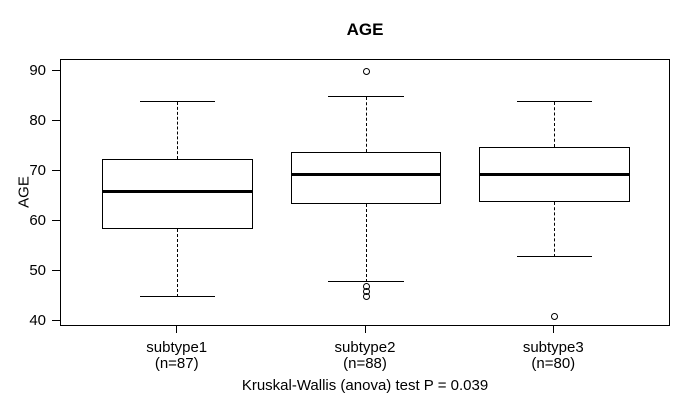  Describe the element at coordinates (37, 170) in the screenshot. I see `y-axis-tick-label: 70` at that location.